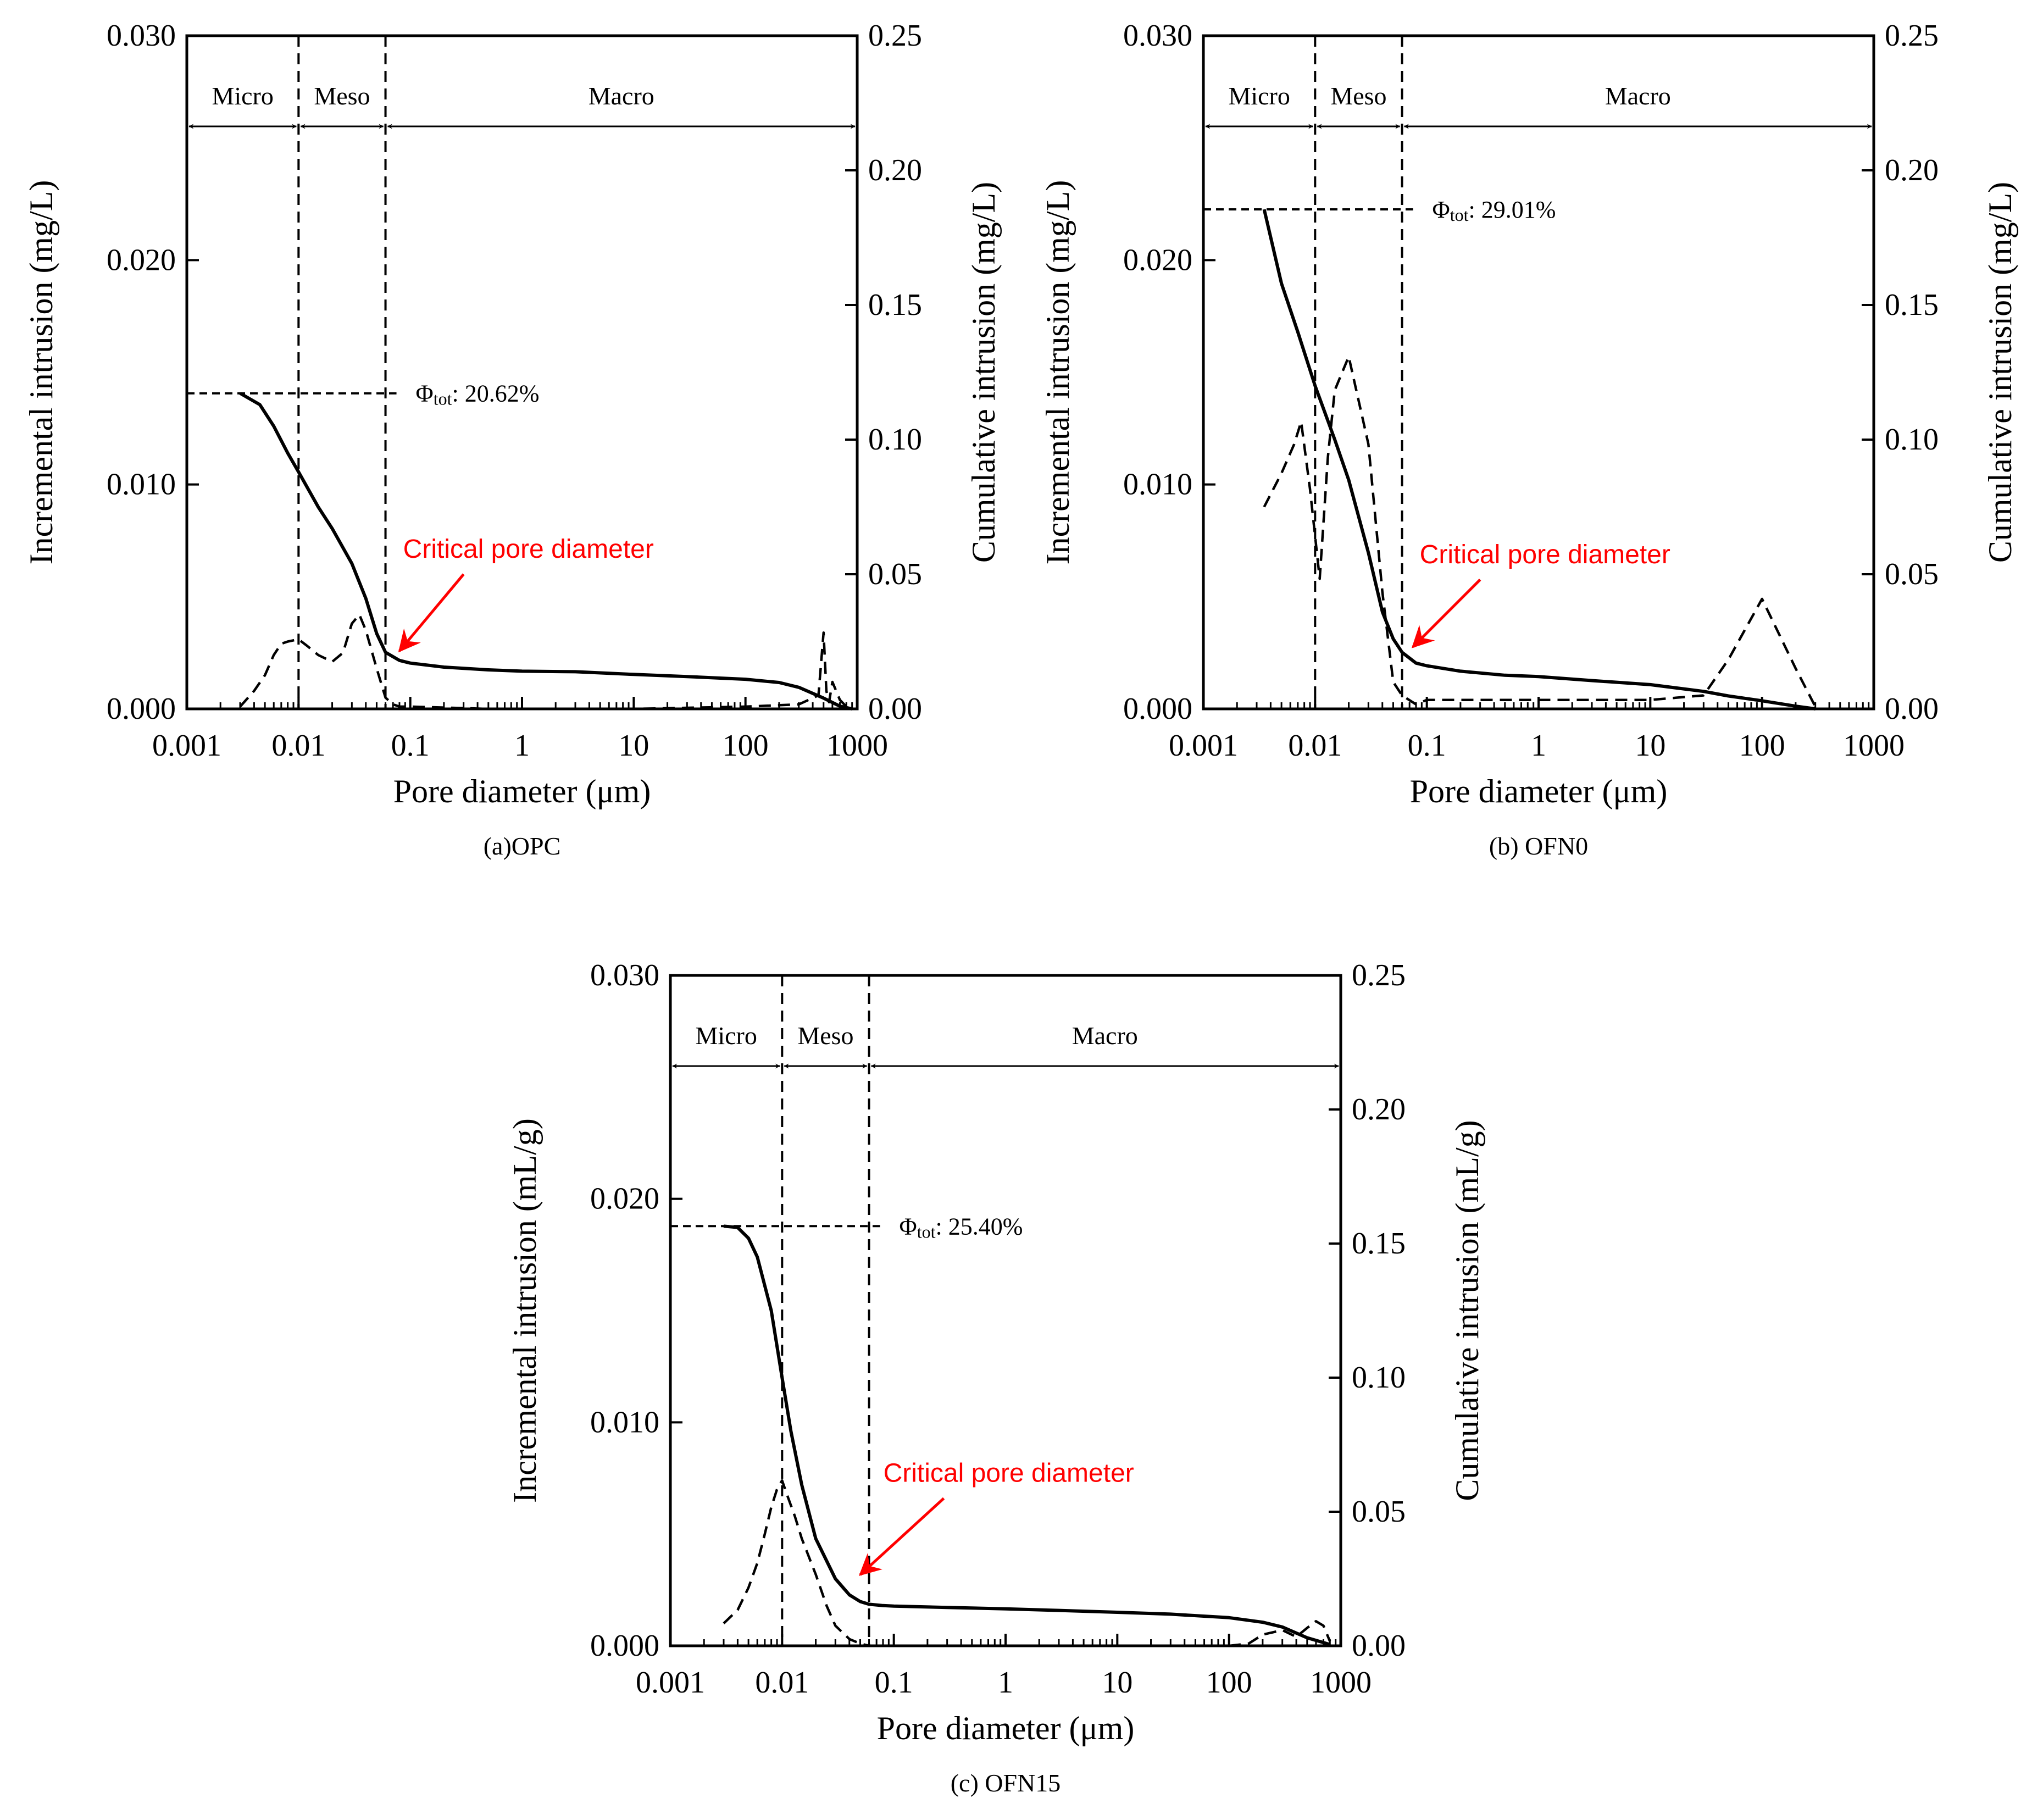  What do you see at coordinates (1539, 846) in the screenshot?
I see `chart-caption: (b) OFN0` at bounding box center [1539, 846].